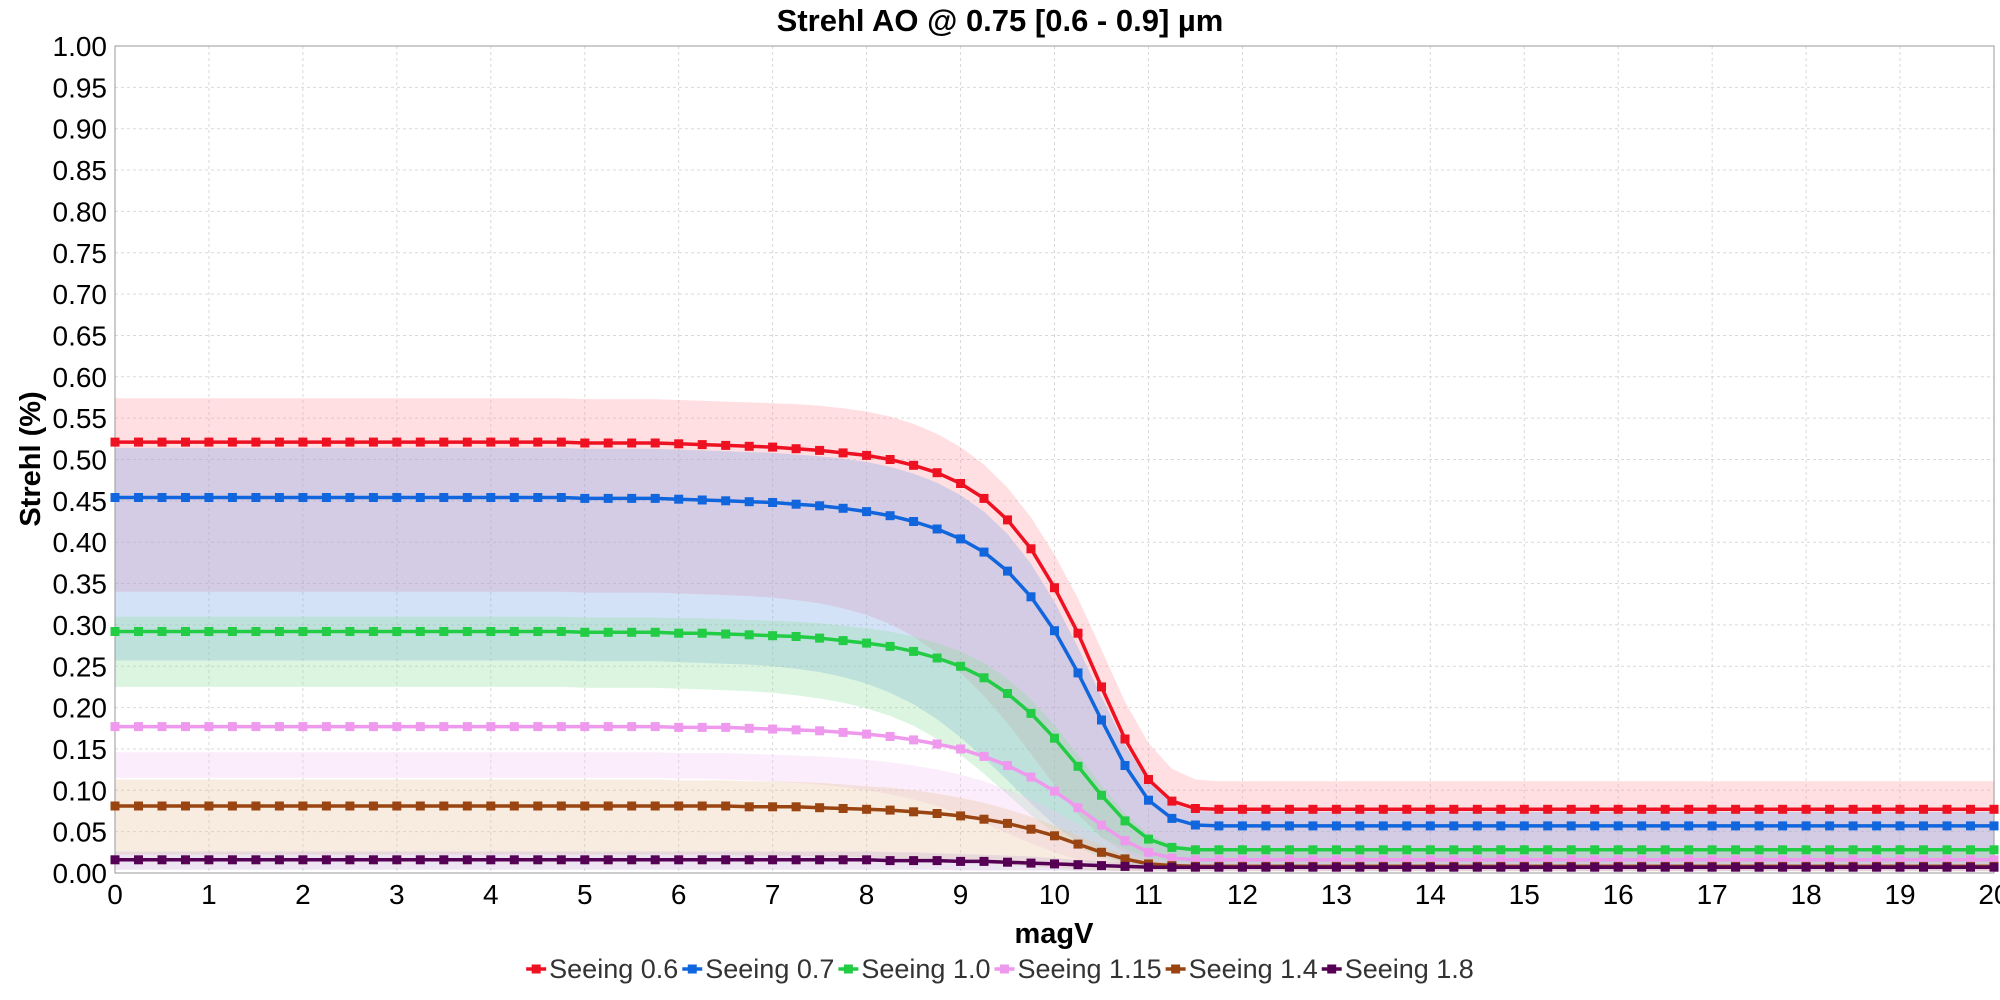 The image size is (2000, 1000). I want to click on chart-title: Strehl AO @ 0.75 [0.6 - 0.9] µm, so click(1000, 20).